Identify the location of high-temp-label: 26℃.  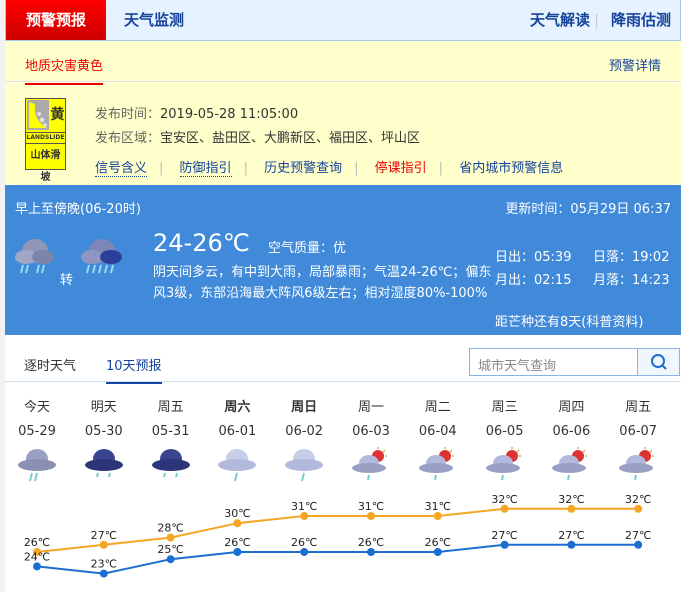
(37, 542).